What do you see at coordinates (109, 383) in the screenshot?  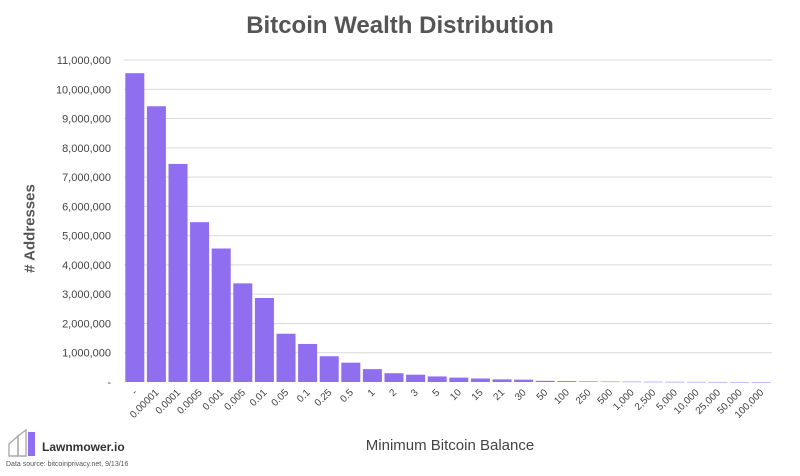 I see `y-tick-label: -` at bounding box center [109, 383].